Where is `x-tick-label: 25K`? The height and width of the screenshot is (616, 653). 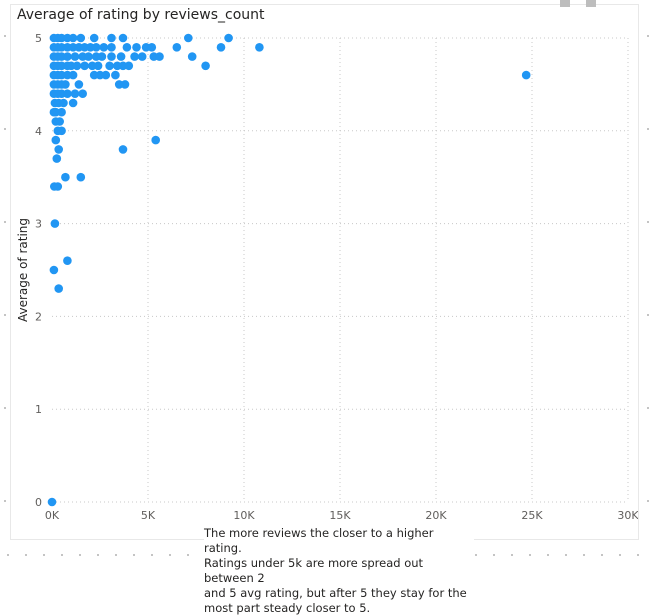
x-tick-label: 25K is located at coordinates (532, 515).